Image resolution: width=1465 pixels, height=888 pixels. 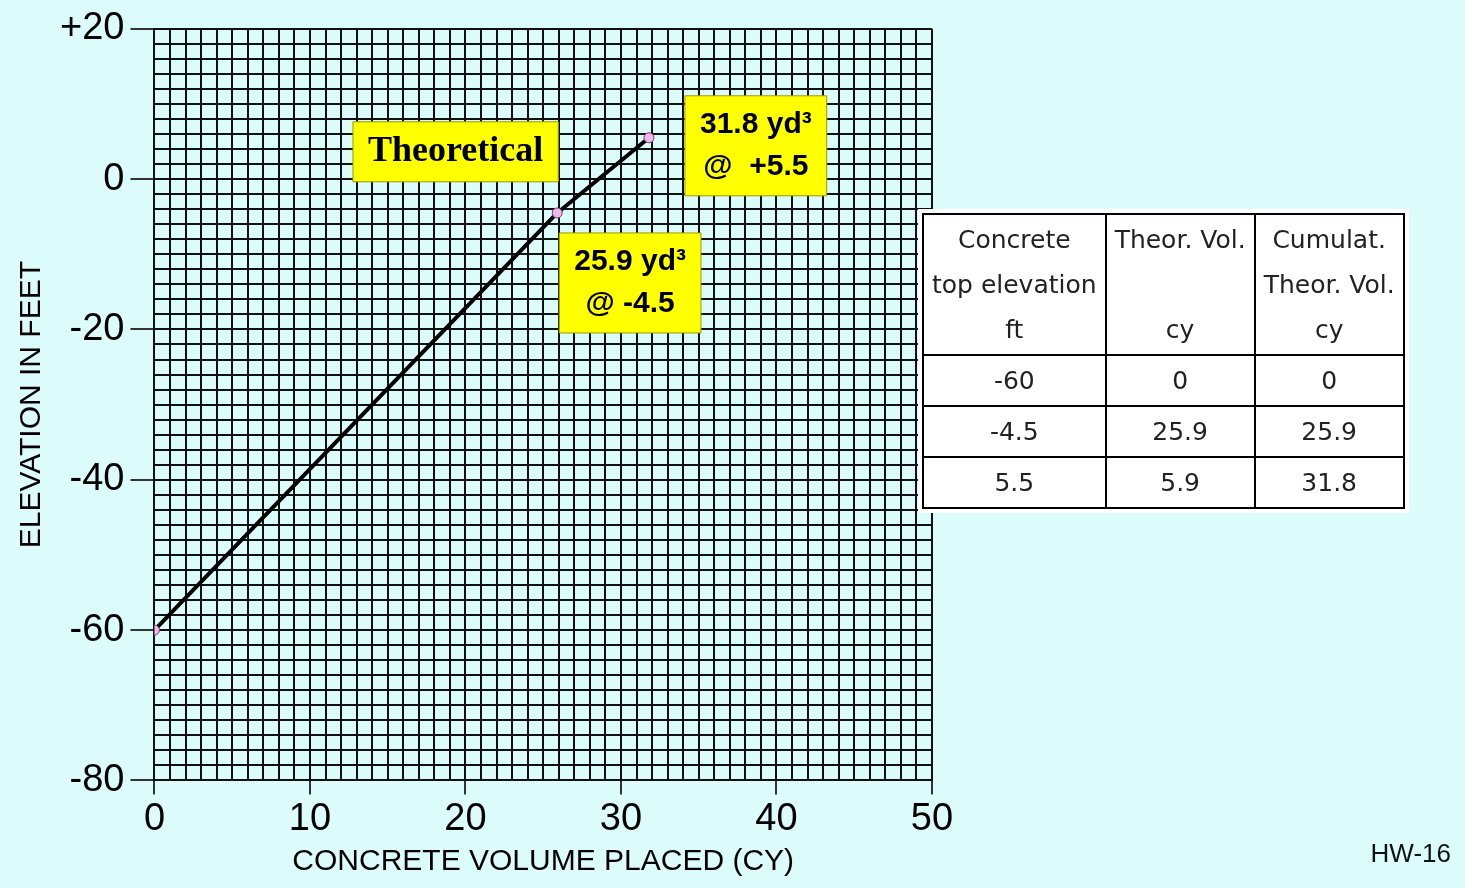 What do you see at coordinates (97, 627) in the screenshot?
I see `y-tick-label: -60` at bounding box center [97, 627].